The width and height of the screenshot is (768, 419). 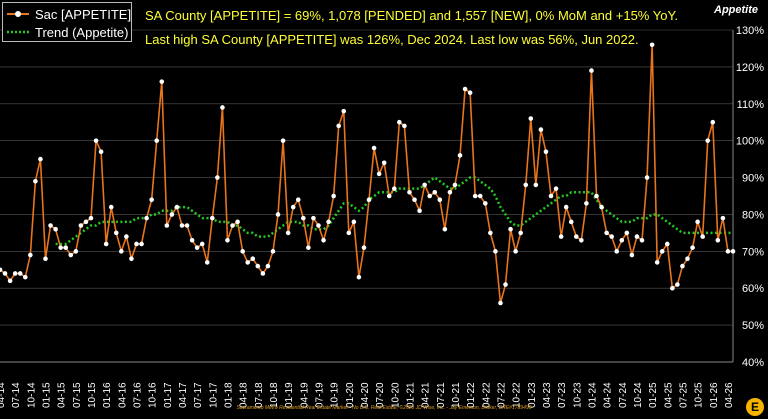 I want to click on x-tick-label: 10-14, so click(x=31, y=395).